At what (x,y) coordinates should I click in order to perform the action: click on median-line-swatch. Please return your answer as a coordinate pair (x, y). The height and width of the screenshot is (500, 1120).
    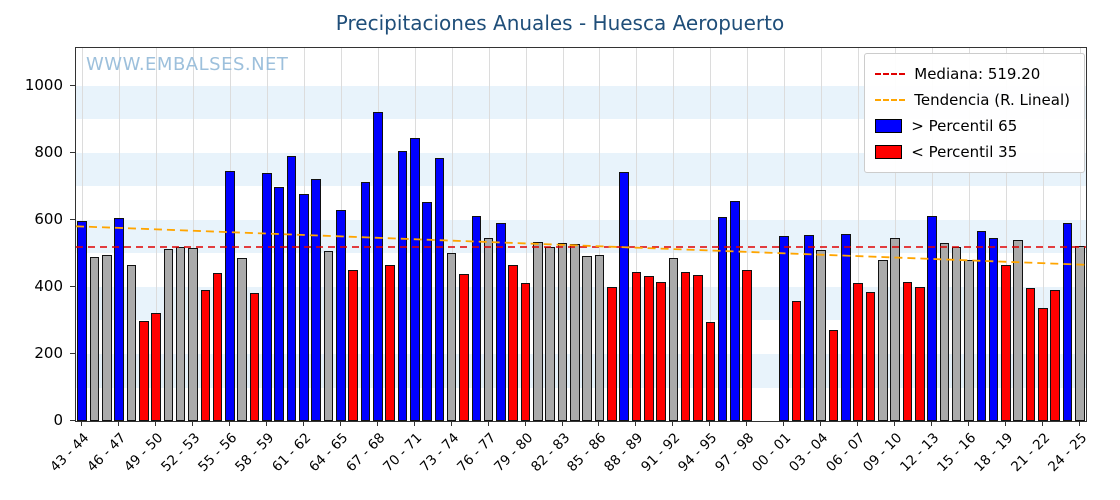
    Looking at the image, I should click on (890, 74).